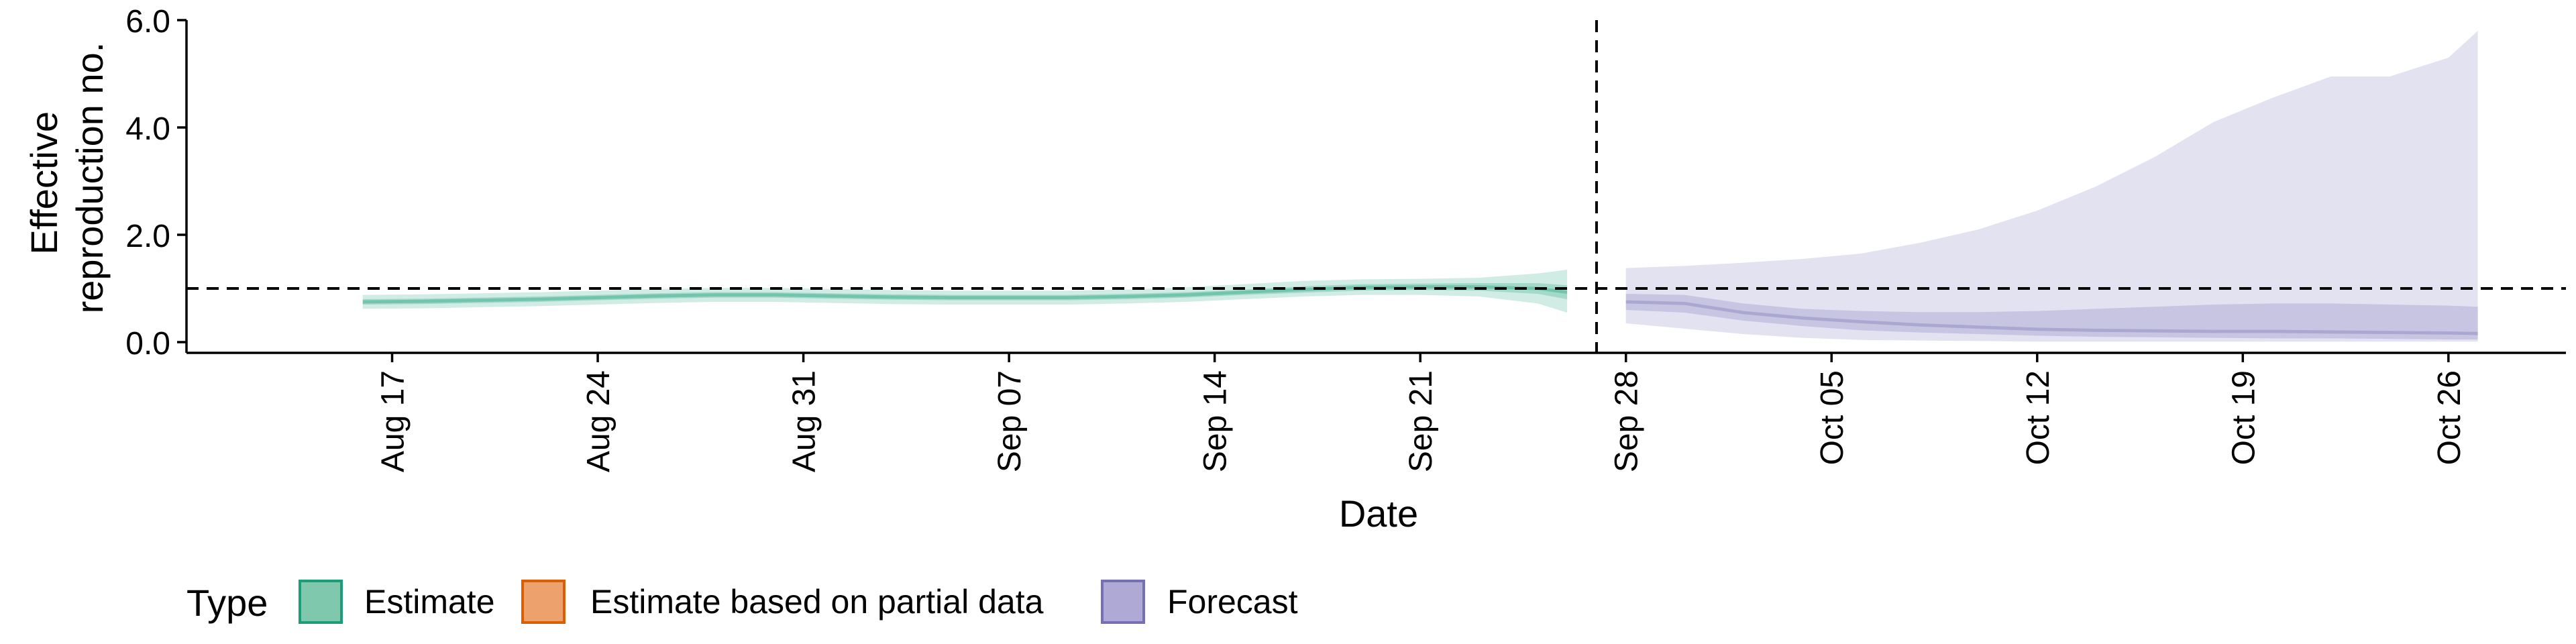 This screenshot has height=644, width=2576. What do you see at coordinates (89, 178) in the screenshot?
I see `y-axis-label-line-2: reproduction no.` at bounding box center [89, 178].